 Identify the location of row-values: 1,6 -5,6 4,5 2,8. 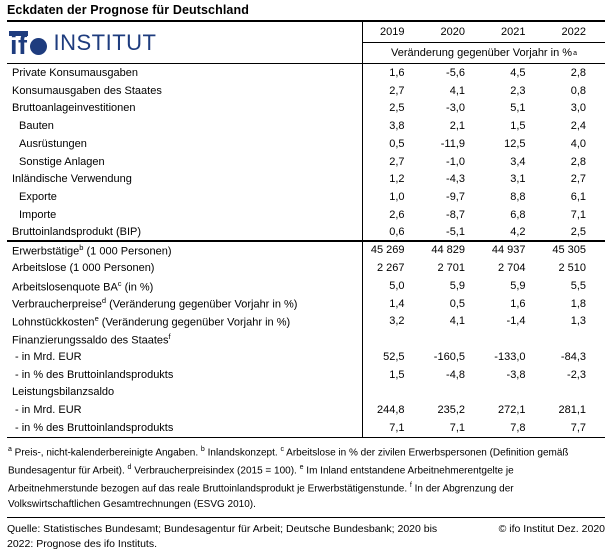
(483, 73).